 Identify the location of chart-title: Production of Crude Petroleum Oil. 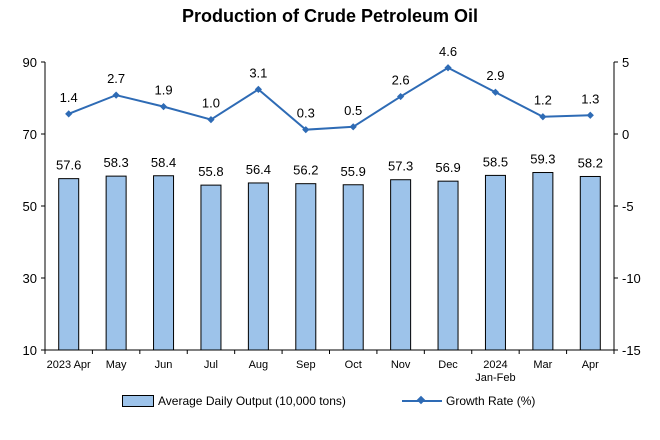
(329, 16).